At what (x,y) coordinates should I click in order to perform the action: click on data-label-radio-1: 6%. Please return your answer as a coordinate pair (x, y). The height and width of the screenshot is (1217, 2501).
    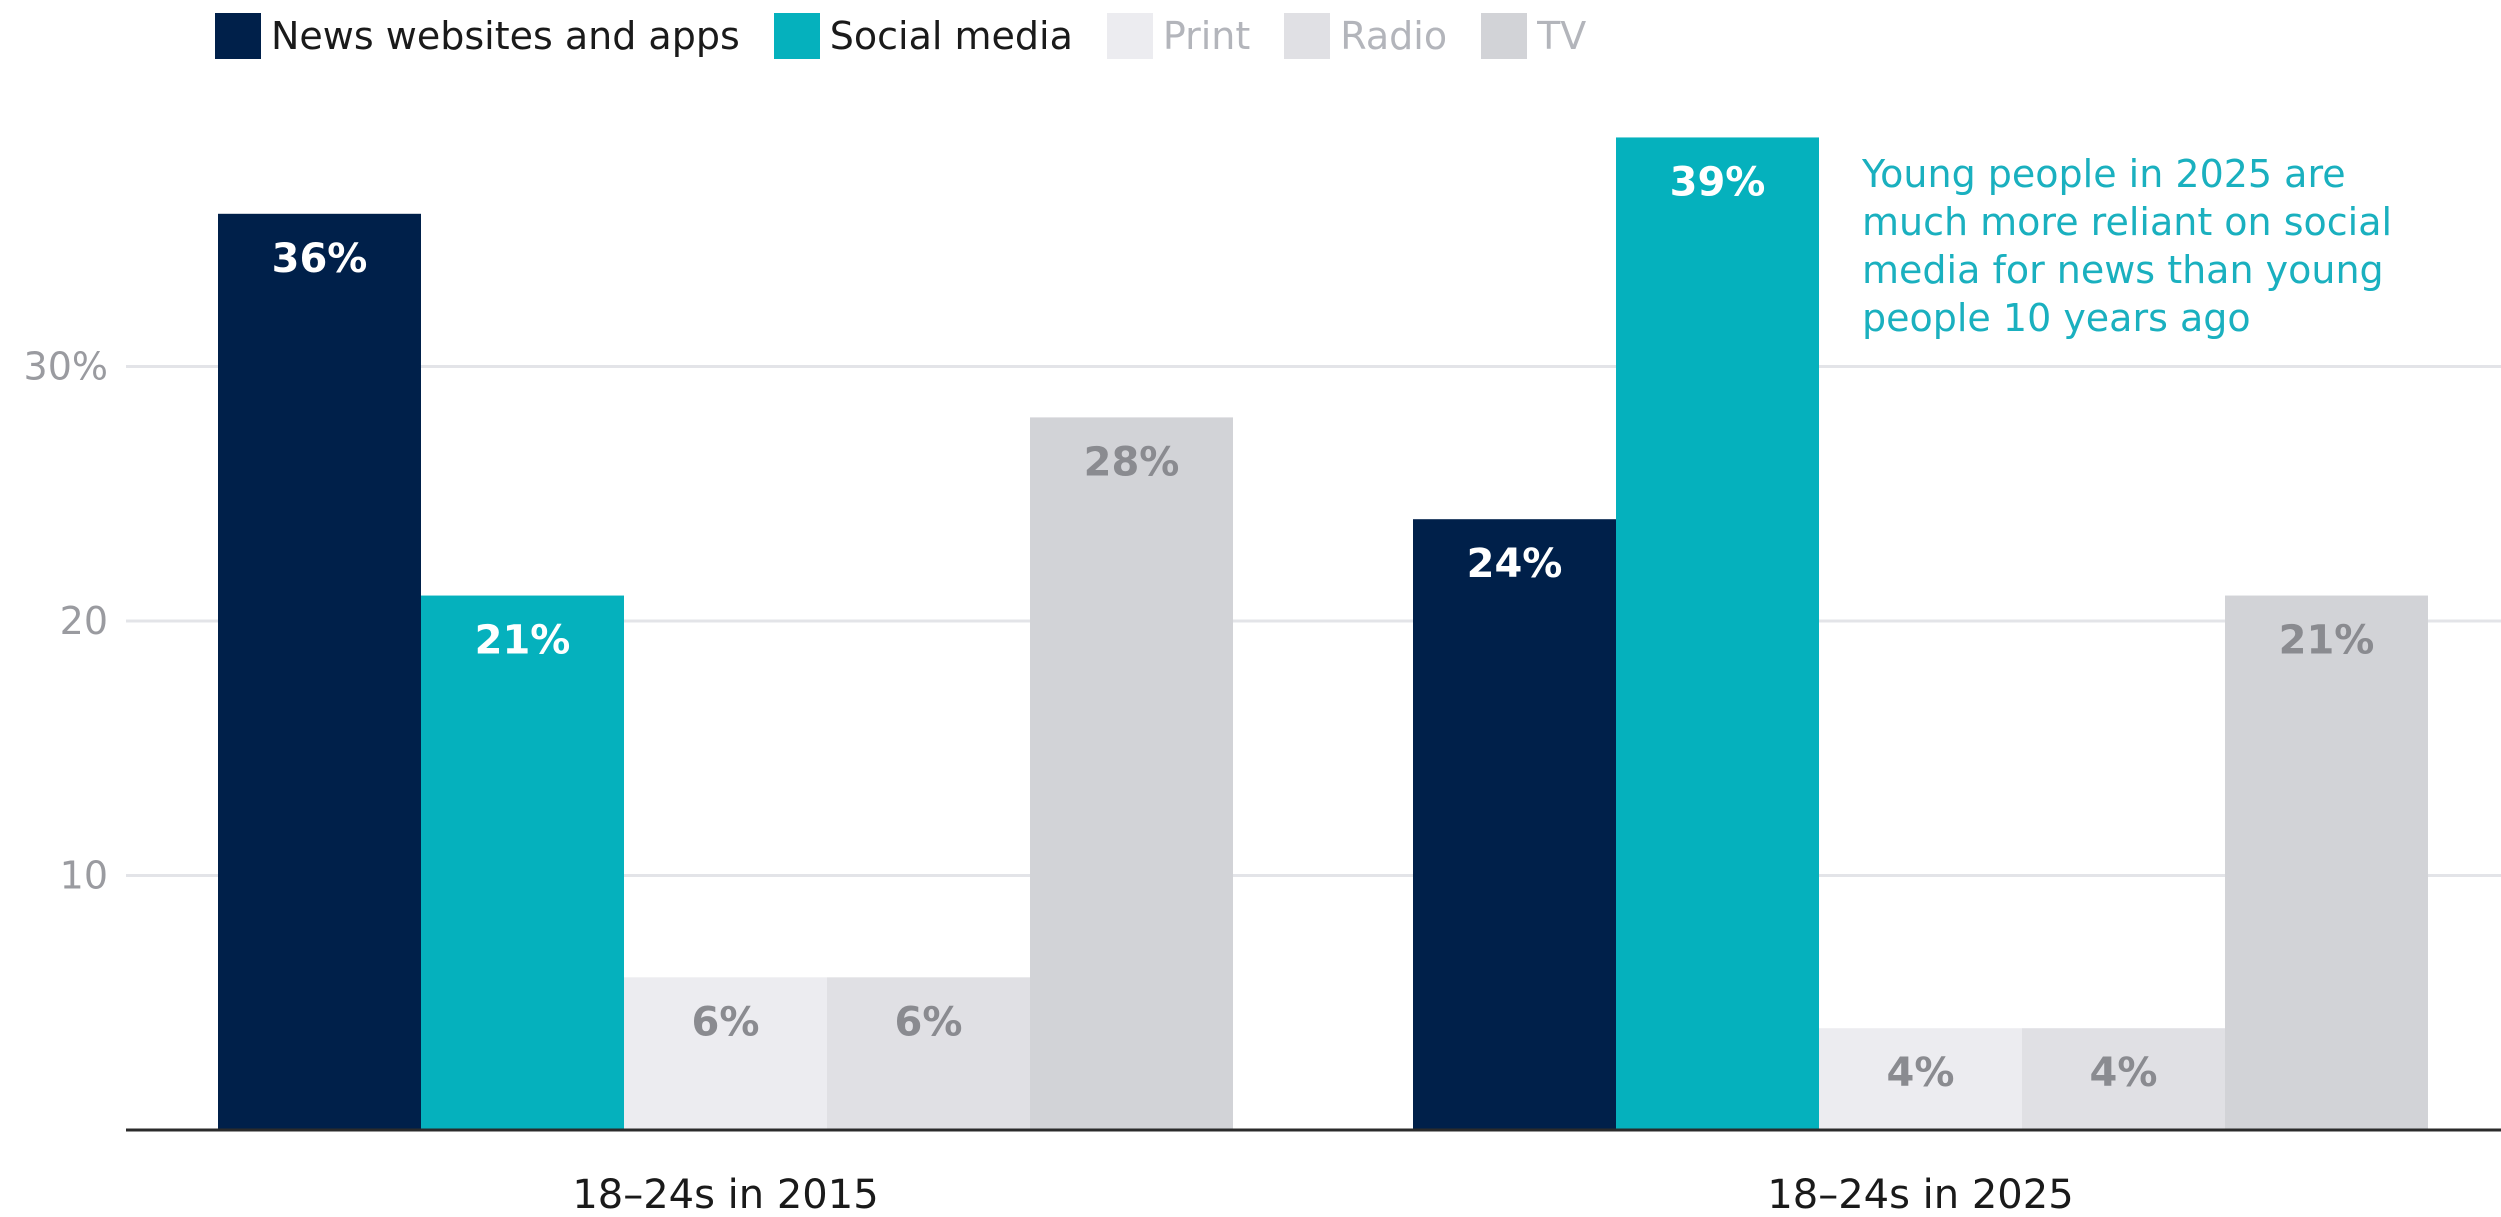
    Looking at the image, I should click on (929, 1022).